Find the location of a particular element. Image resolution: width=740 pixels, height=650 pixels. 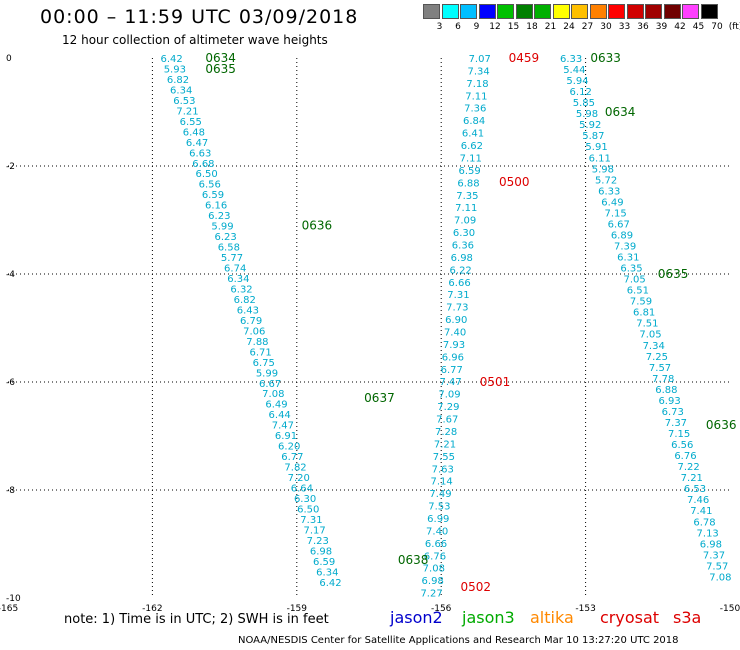

swh-value: 6.71 is located at coordinates (260, 352).